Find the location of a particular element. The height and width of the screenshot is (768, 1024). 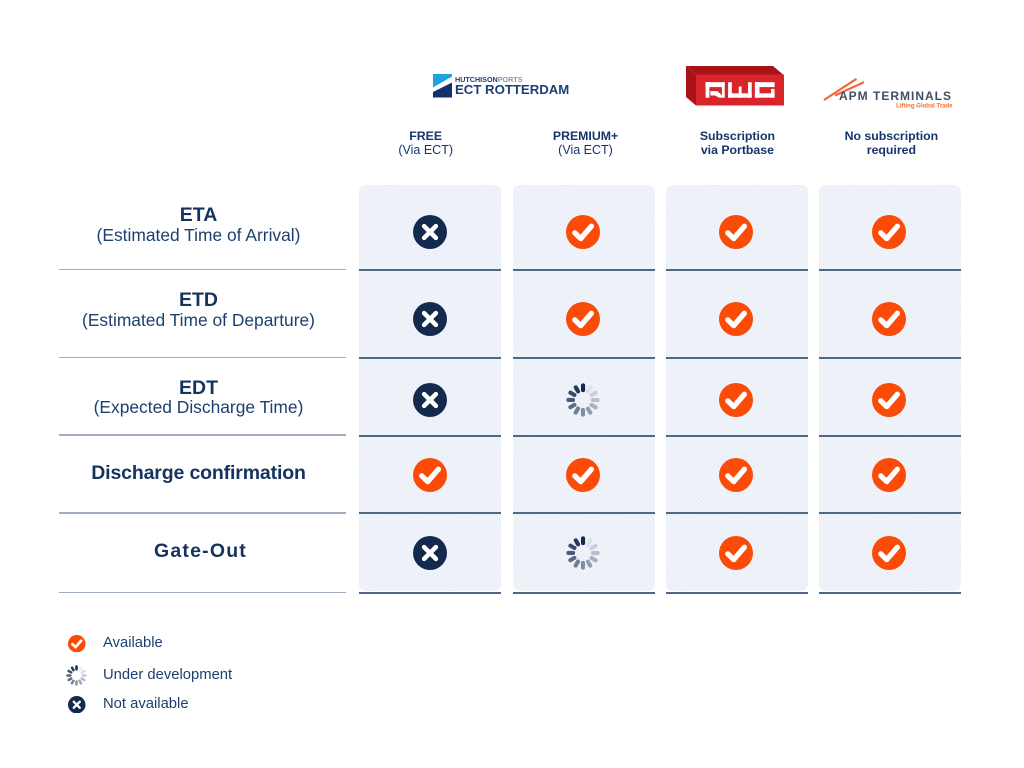

svg-text: Lifting Global Trade is located at coordinates (924, 107).